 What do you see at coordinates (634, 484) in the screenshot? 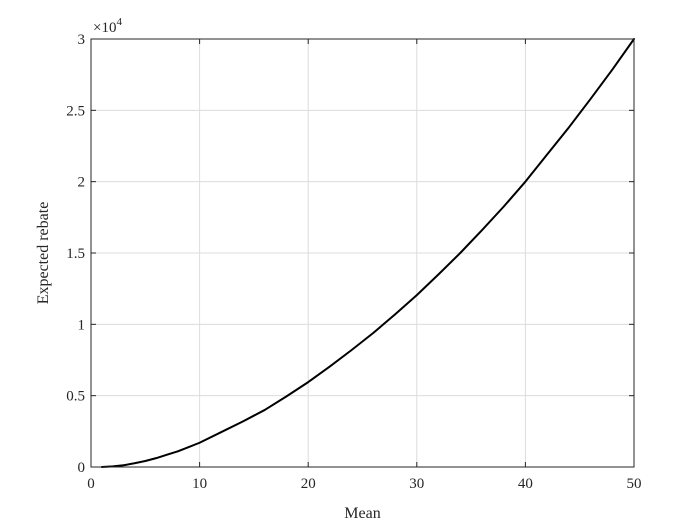
I see `x-tick-label: 50` at bounding box center [634, 484].